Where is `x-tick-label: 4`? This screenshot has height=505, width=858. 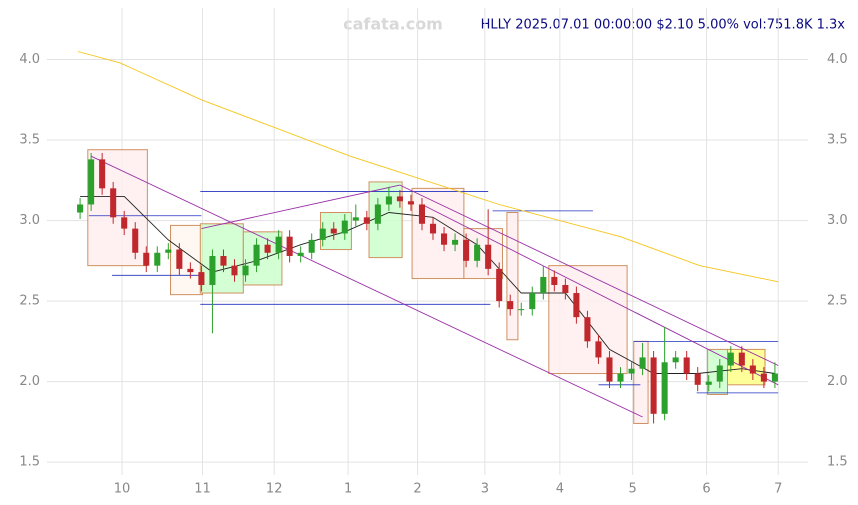
x-tick-label: 4 is located at coordinates (560, 489).